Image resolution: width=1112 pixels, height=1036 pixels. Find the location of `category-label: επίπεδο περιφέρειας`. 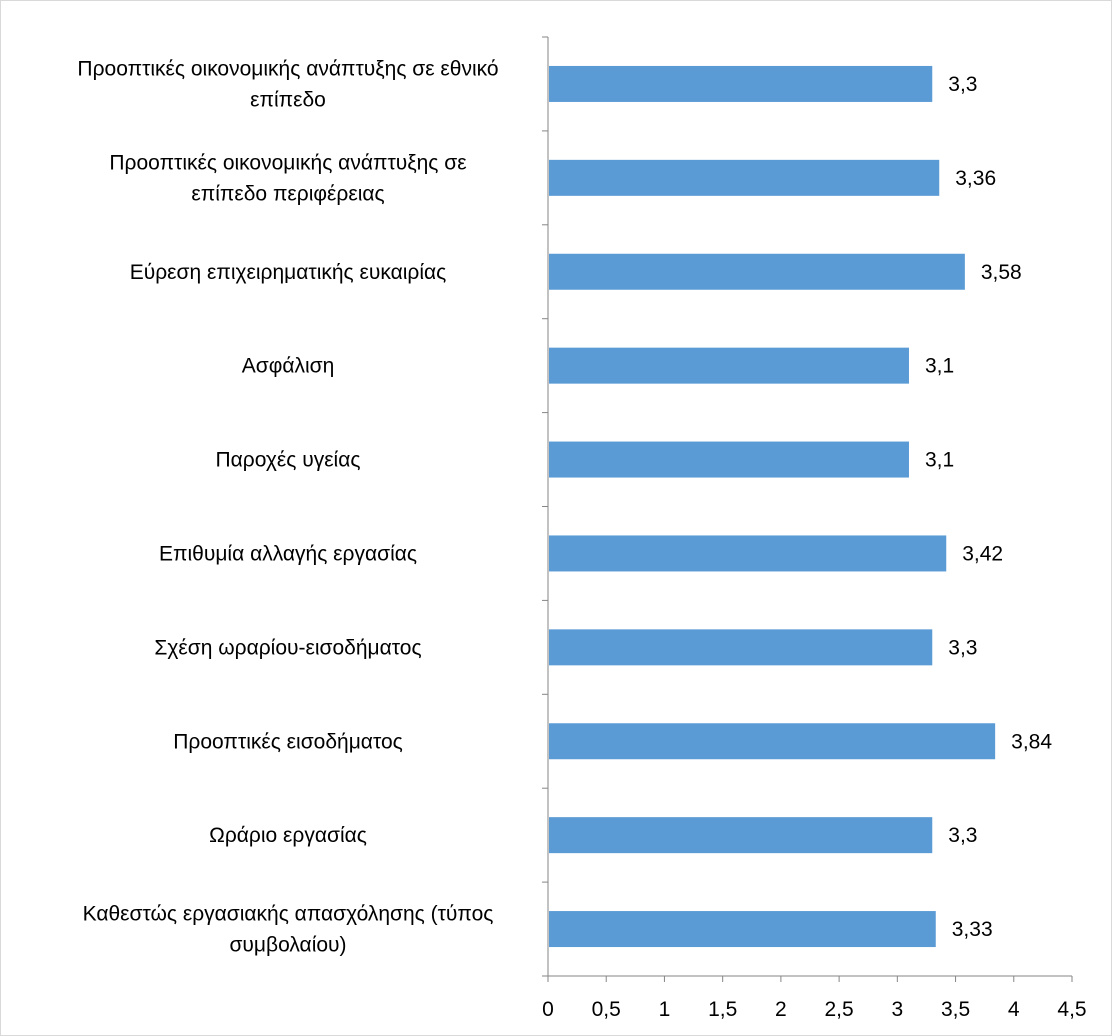

category-label: επίπεδο περιφέρειας is located at coordinates (287, 193).